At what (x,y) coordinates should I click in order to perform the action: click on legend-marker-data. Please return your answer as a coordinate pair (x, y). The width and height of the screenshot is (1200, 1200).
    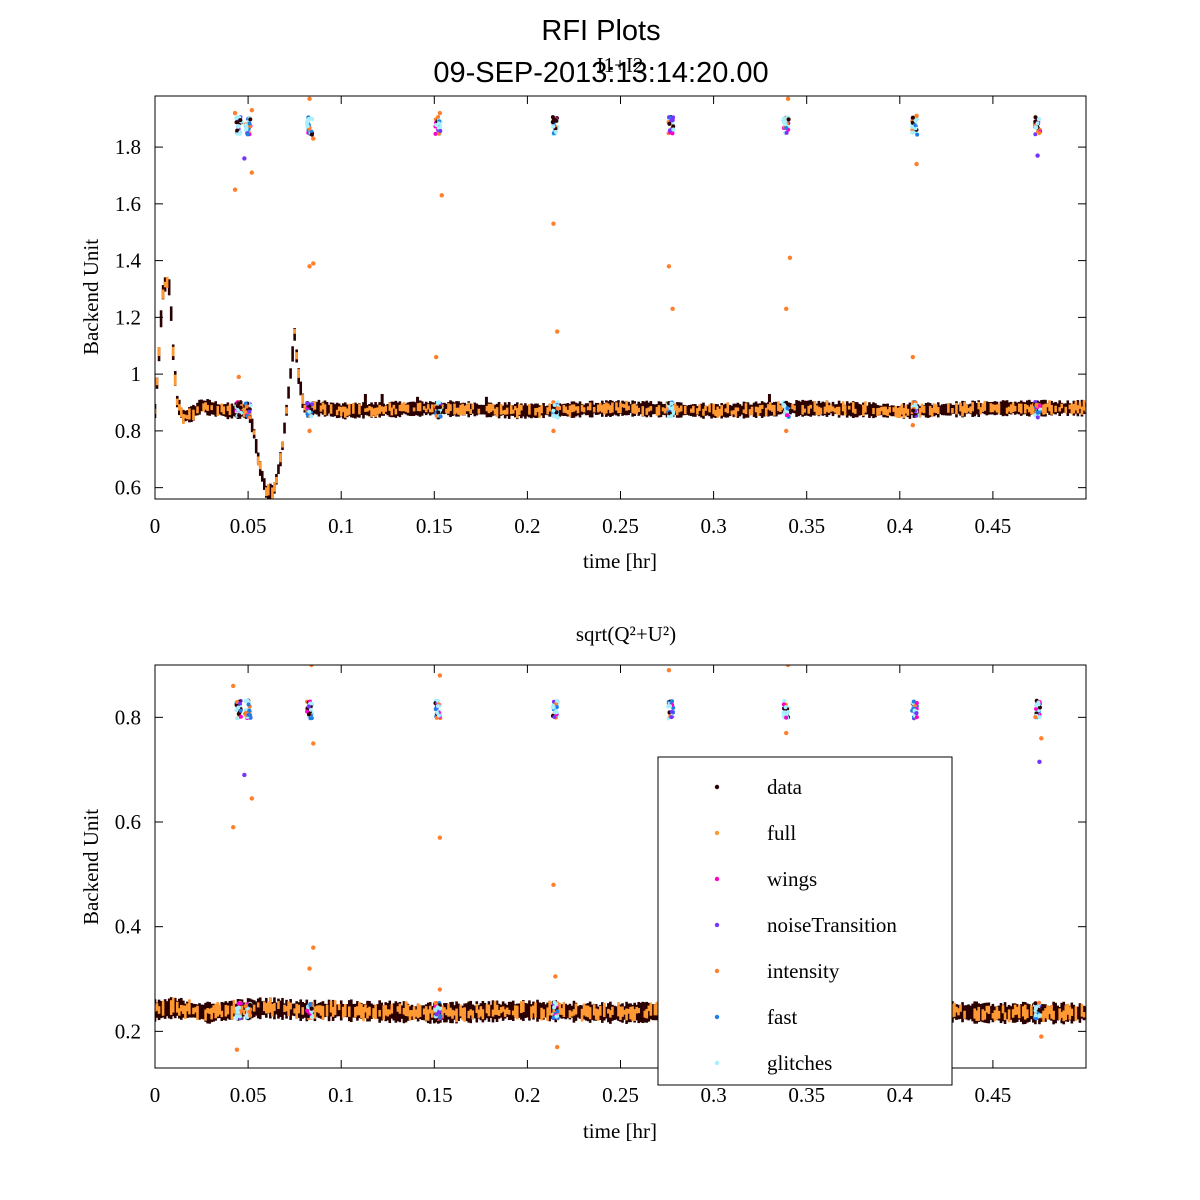
    Looking at the image, I should click on (717, 787).